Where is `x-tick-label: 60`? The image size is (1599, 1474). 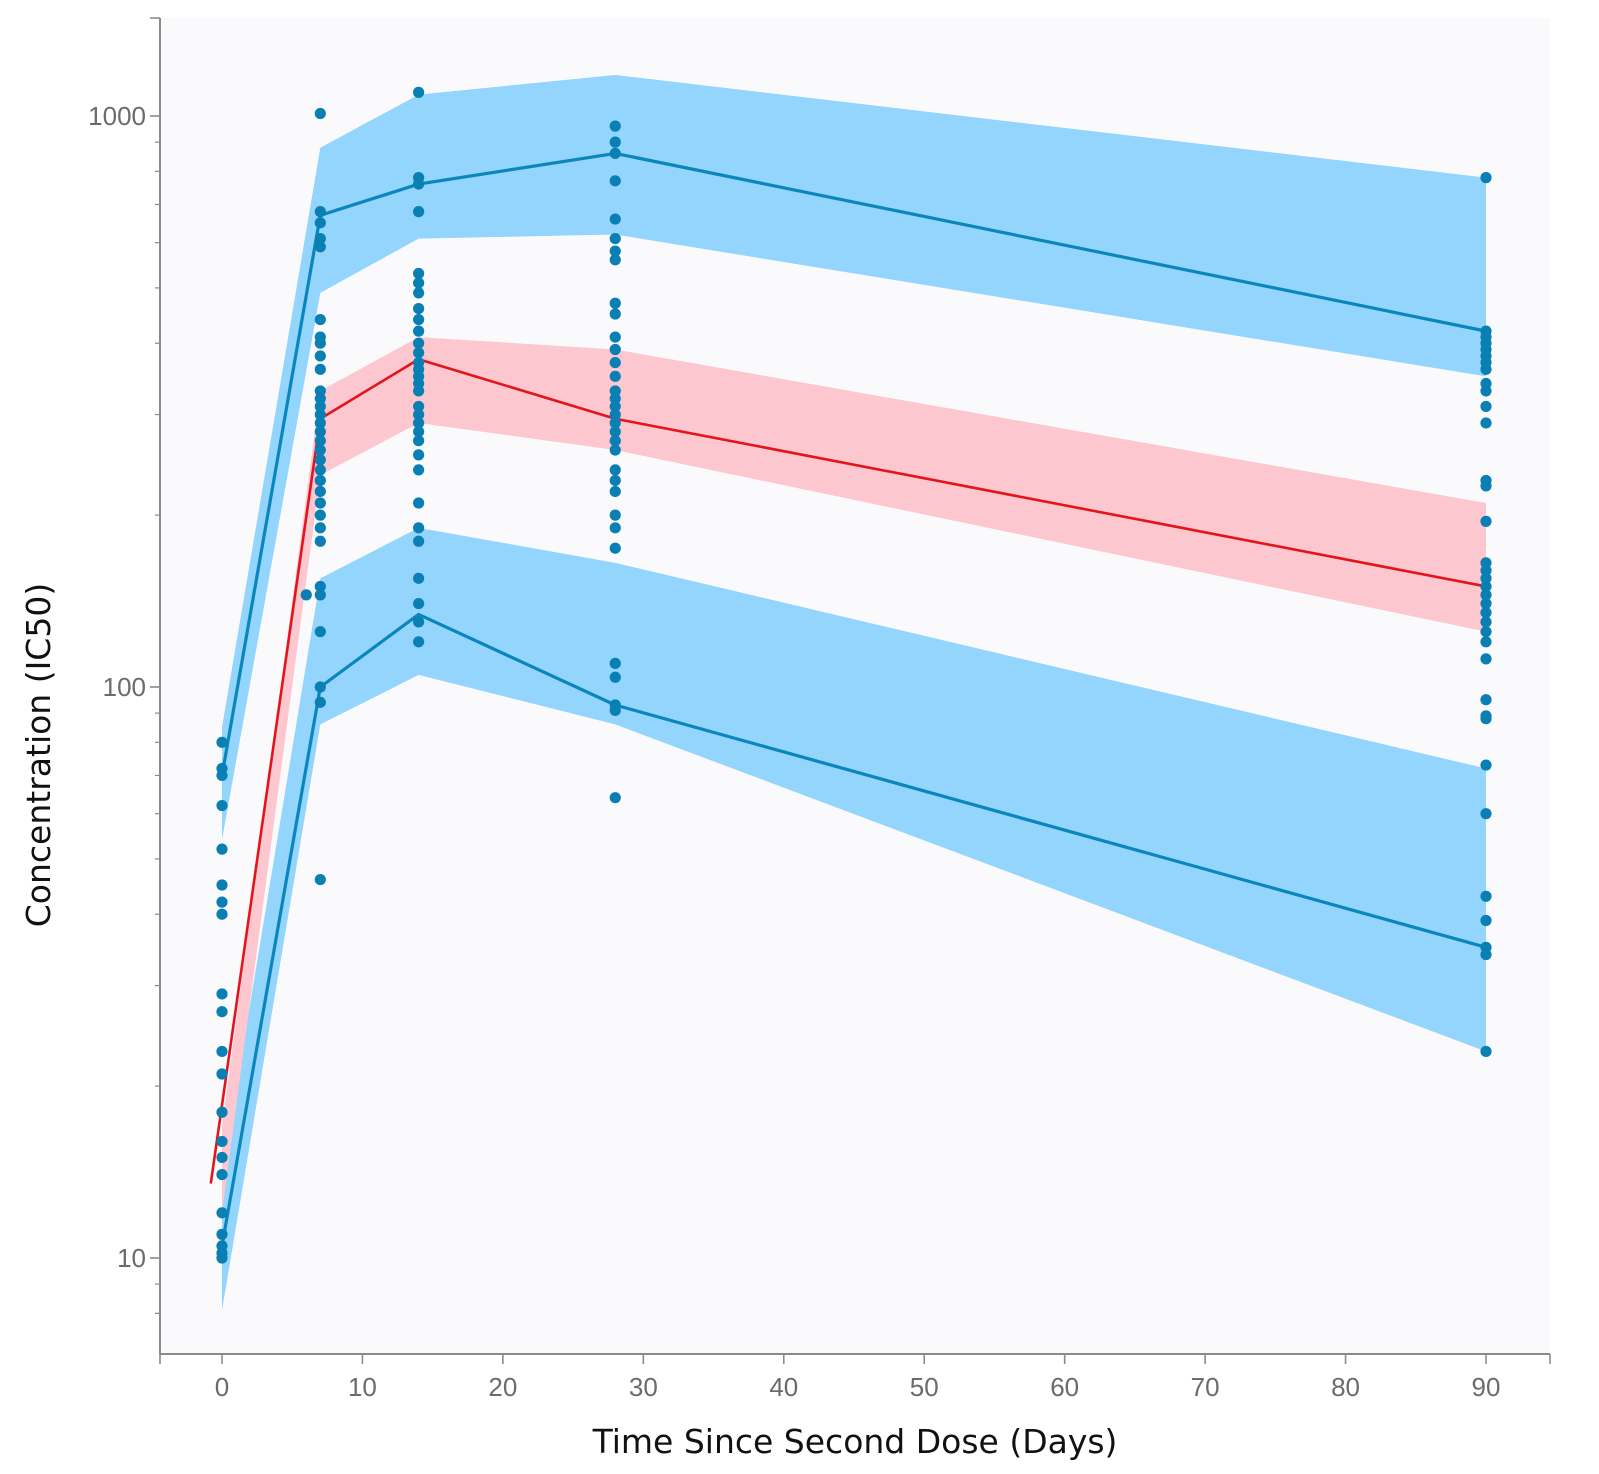
x-tick-label: 60 is located at coordinates (1064, 1387).